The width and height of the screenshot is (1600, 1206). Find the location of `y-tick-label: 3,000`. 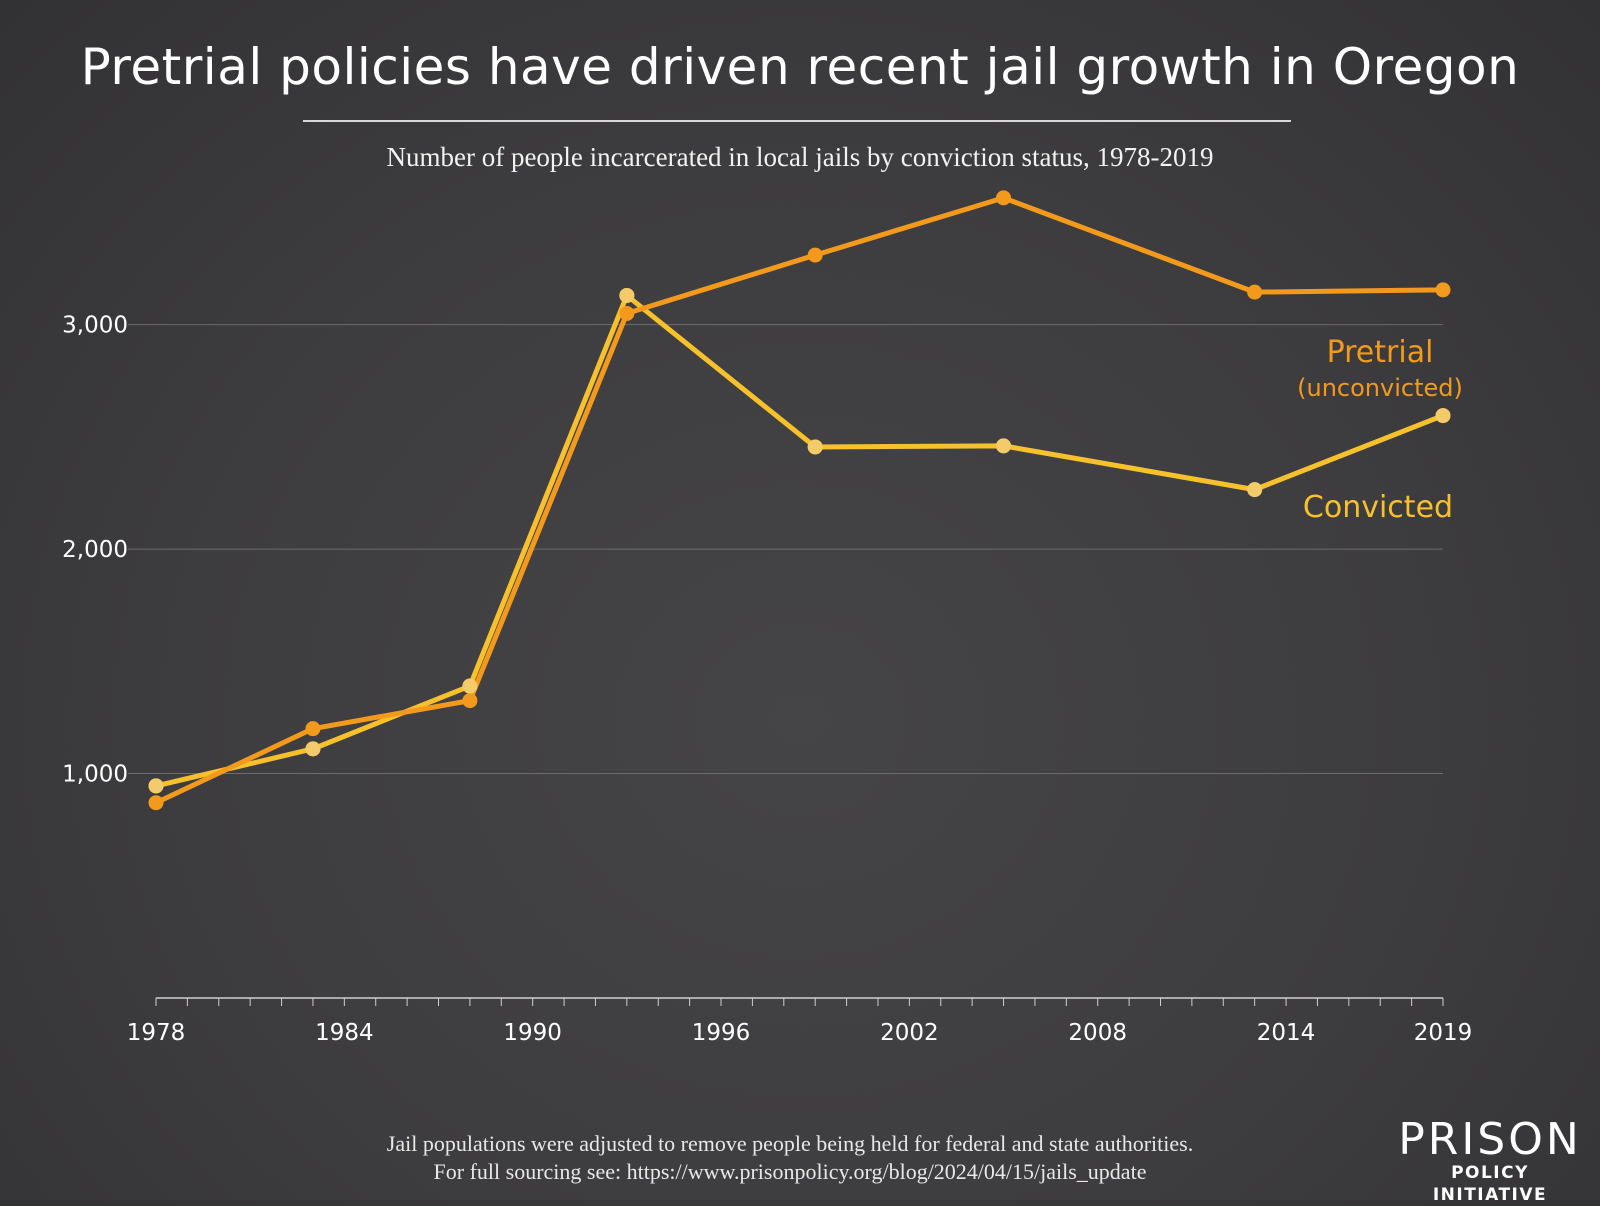

y-tick-label: 3,000 is located at coordinates (95, 326).